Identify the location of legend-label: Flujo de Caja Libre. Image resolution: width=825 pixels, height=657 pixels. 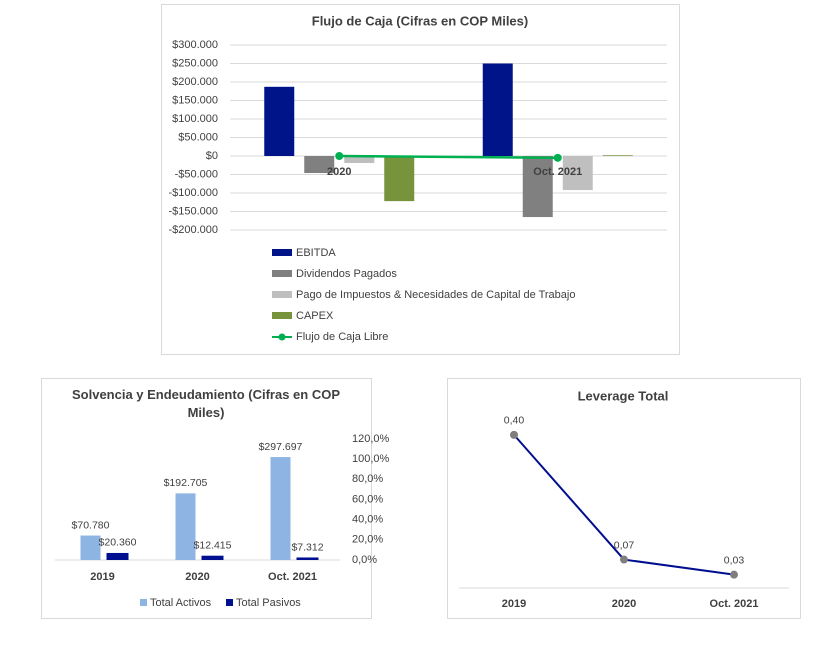
(342, 337).